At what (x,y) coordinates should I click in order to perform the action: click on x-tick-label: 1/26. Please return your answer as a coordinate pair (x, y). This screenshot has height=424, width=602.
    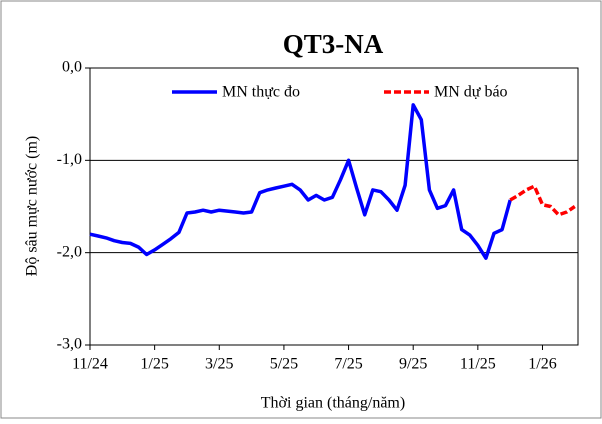
    Looking at the image, I should click on (542, 364).